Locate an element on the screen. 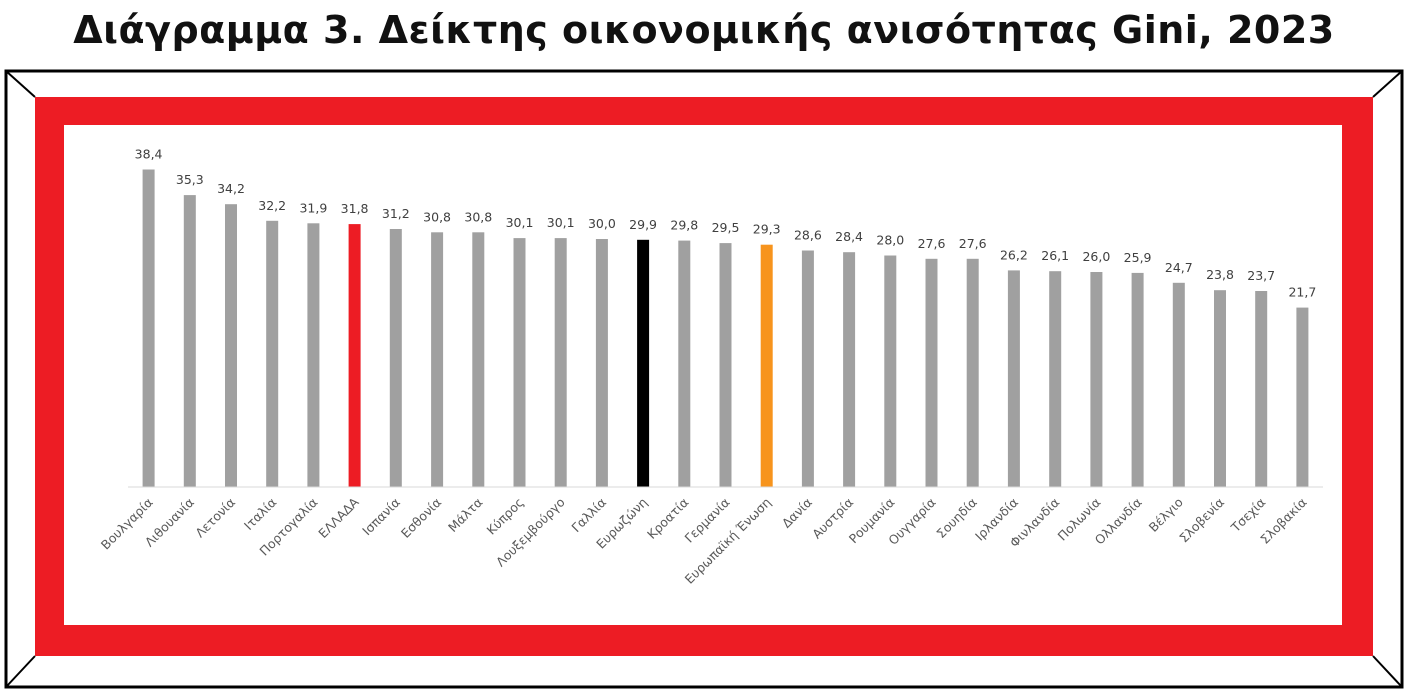 The height and width of the screenshot is (696, 1408). category-label: Βέλγιο is located at coordinates (1166, 515).